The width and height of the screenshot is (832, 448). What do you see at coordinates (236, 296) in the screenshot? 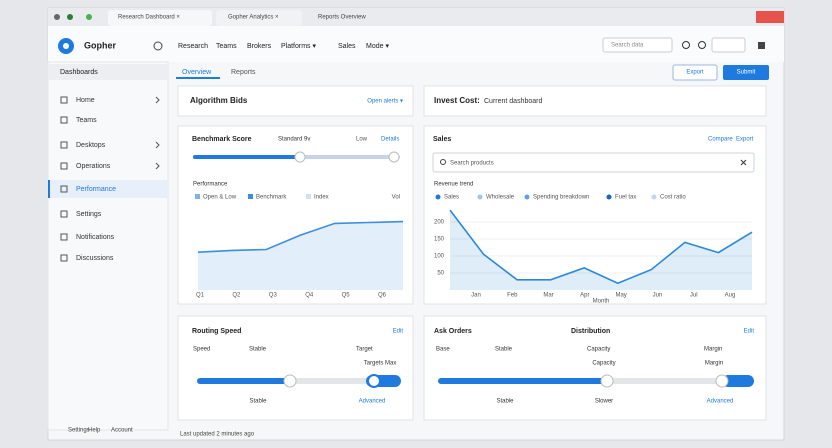
I see `x-tick-label: Q2` at bounding box center [236, 296].